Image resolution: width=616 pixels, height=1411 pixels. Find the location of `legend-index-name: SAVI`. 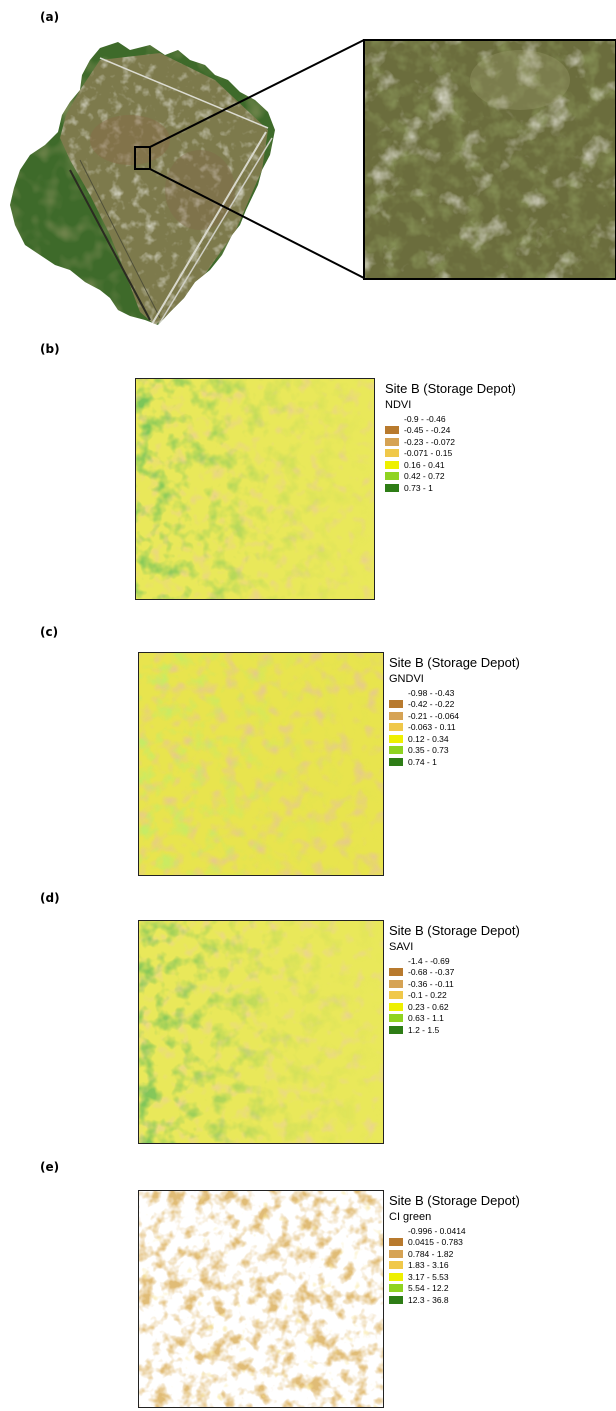

legend-index-name: SAVI is located at coordinates (401, 947).